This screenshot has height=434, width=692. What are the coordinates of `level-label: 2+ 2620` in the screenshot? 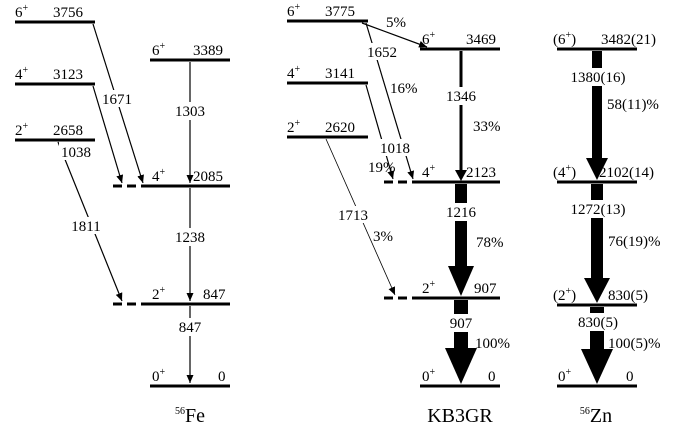 It's located at (321, 127).